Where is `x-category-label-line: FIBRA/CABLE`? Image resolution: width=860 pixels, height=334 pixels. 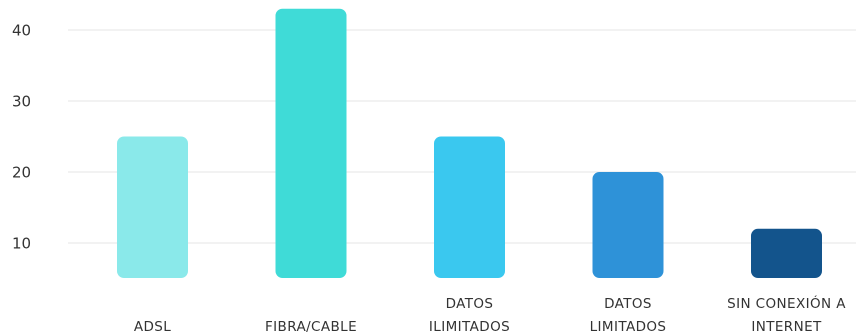
x-category-label-line: FIBRA/CABLE is located at coordinates (311, 326).